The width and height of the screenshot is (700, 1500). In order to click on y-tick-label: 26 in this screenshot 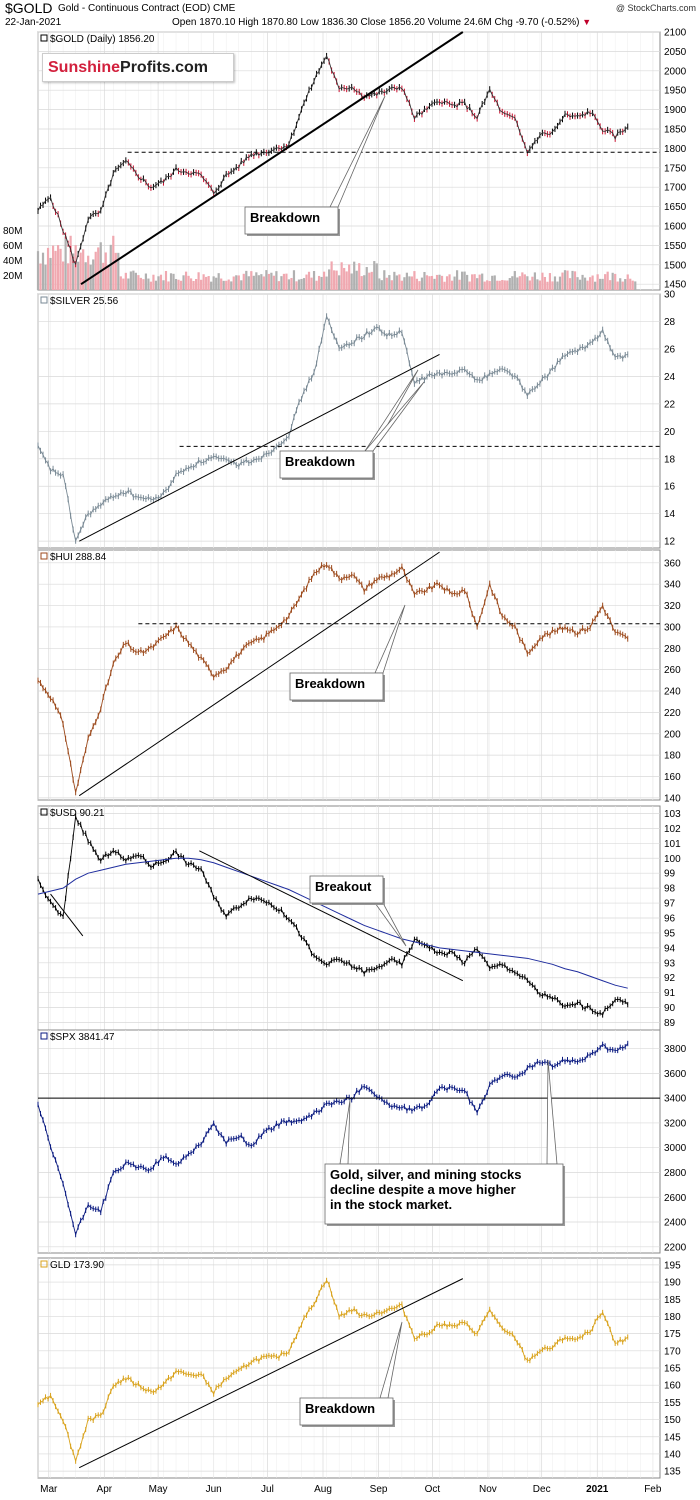, I will do `click(670, 349)`.